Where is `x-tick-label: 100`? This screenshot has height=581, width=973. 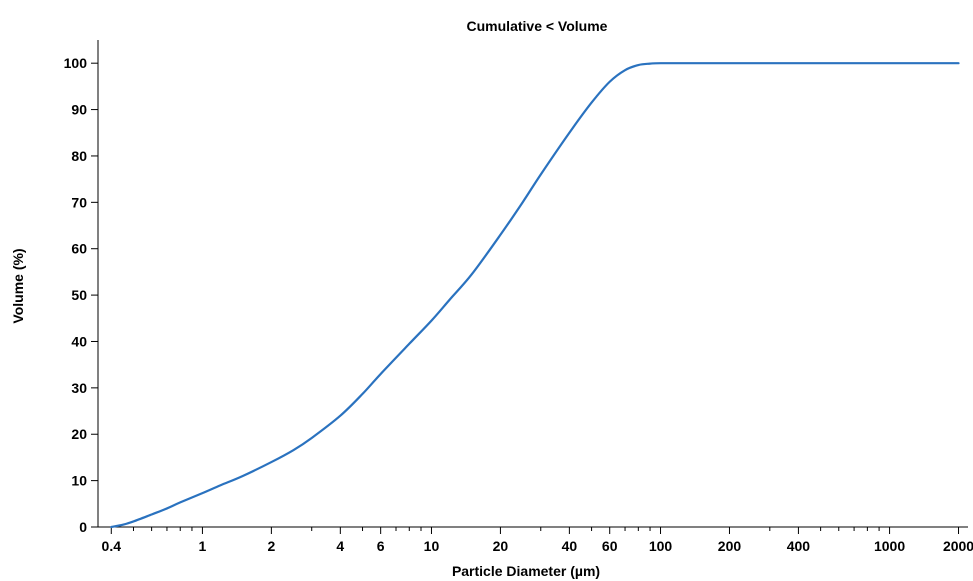
x-tick-label: 100 is located at coordinates (661, 546).